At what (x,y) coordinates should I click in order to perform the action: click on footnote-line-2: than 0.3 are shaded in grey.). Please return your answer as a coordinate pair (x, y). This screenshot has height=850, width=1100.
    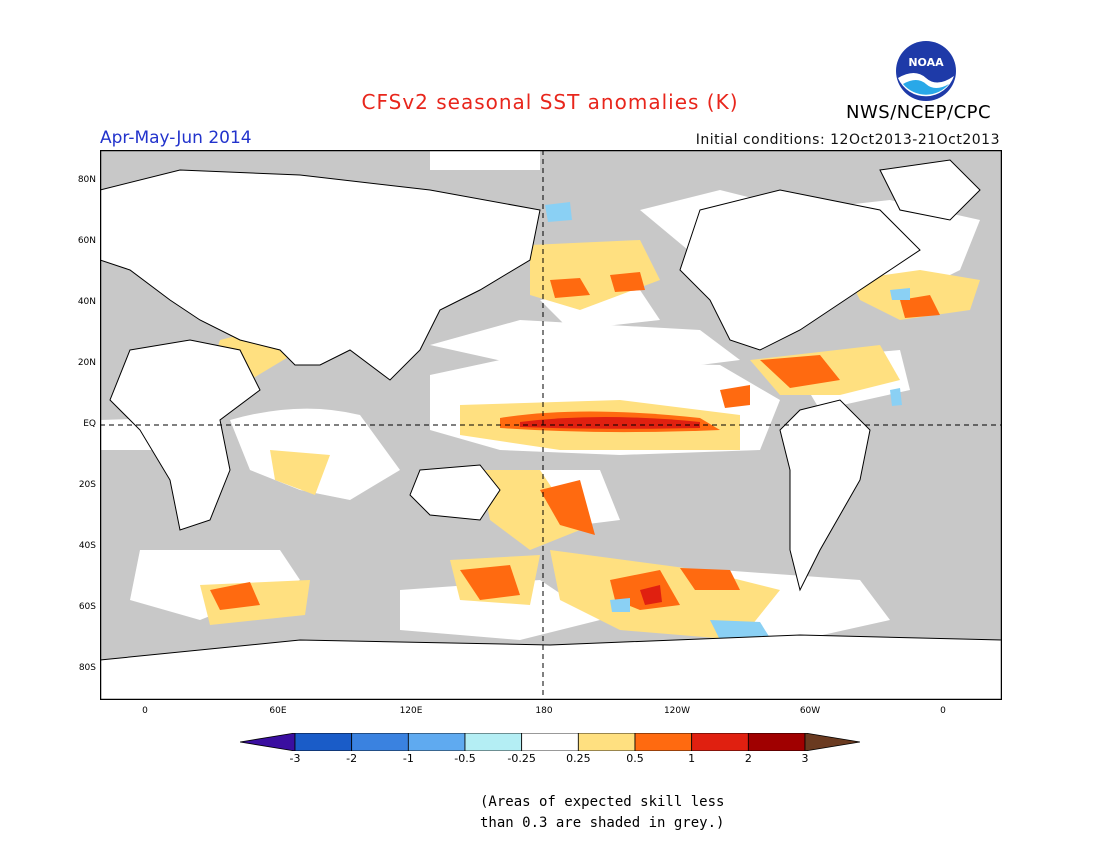
    Looking at the image, I should click on (602, 823).